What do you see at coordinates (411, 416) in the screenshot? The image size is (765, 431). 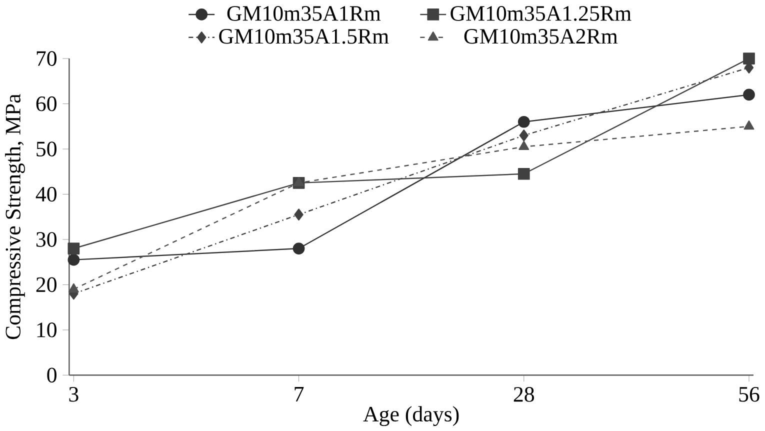 I see `x-axis-title: Age (days)` at bounding box center [411, 416].